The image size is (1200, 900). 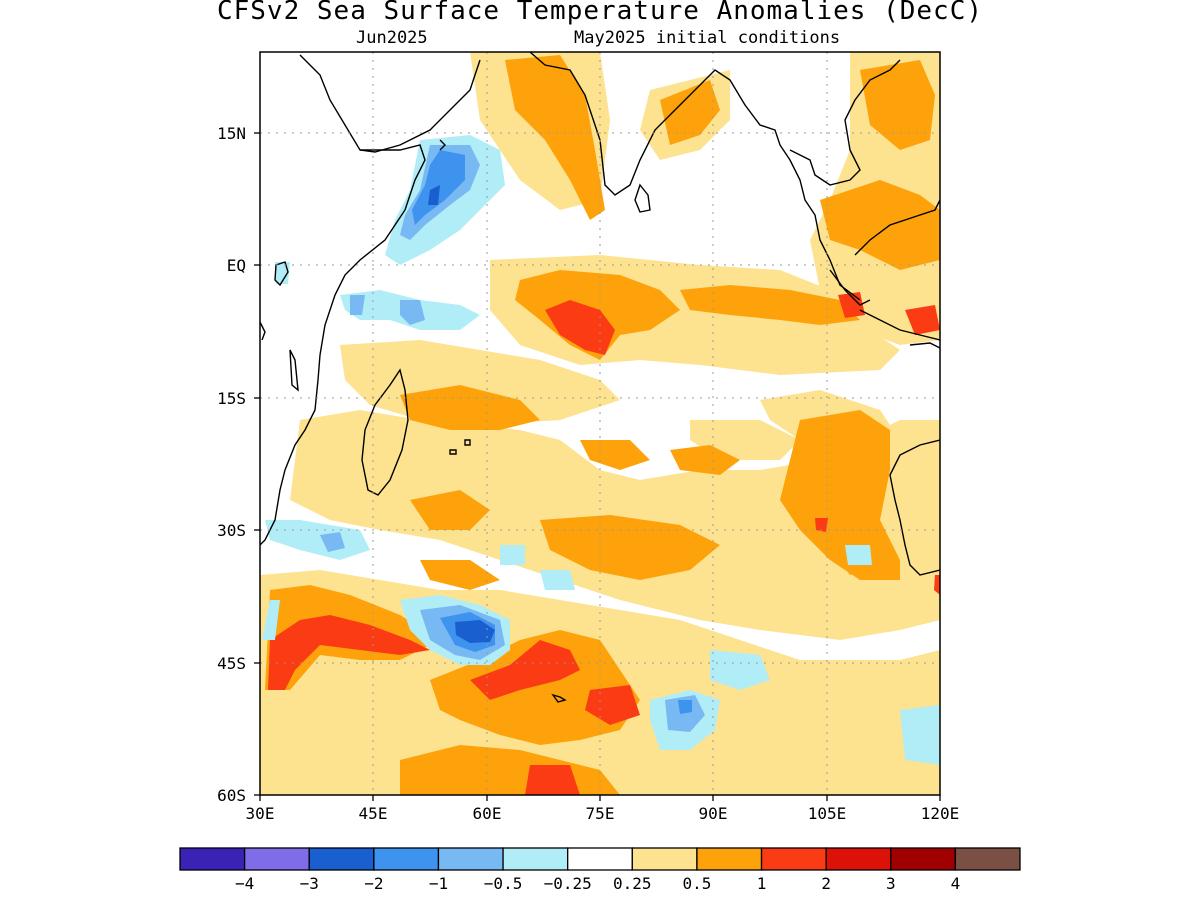 What do you see at coordinates (373, 883) in the screenshot?
I see `colorbar-label: −2` at bounding box center [373, 883].